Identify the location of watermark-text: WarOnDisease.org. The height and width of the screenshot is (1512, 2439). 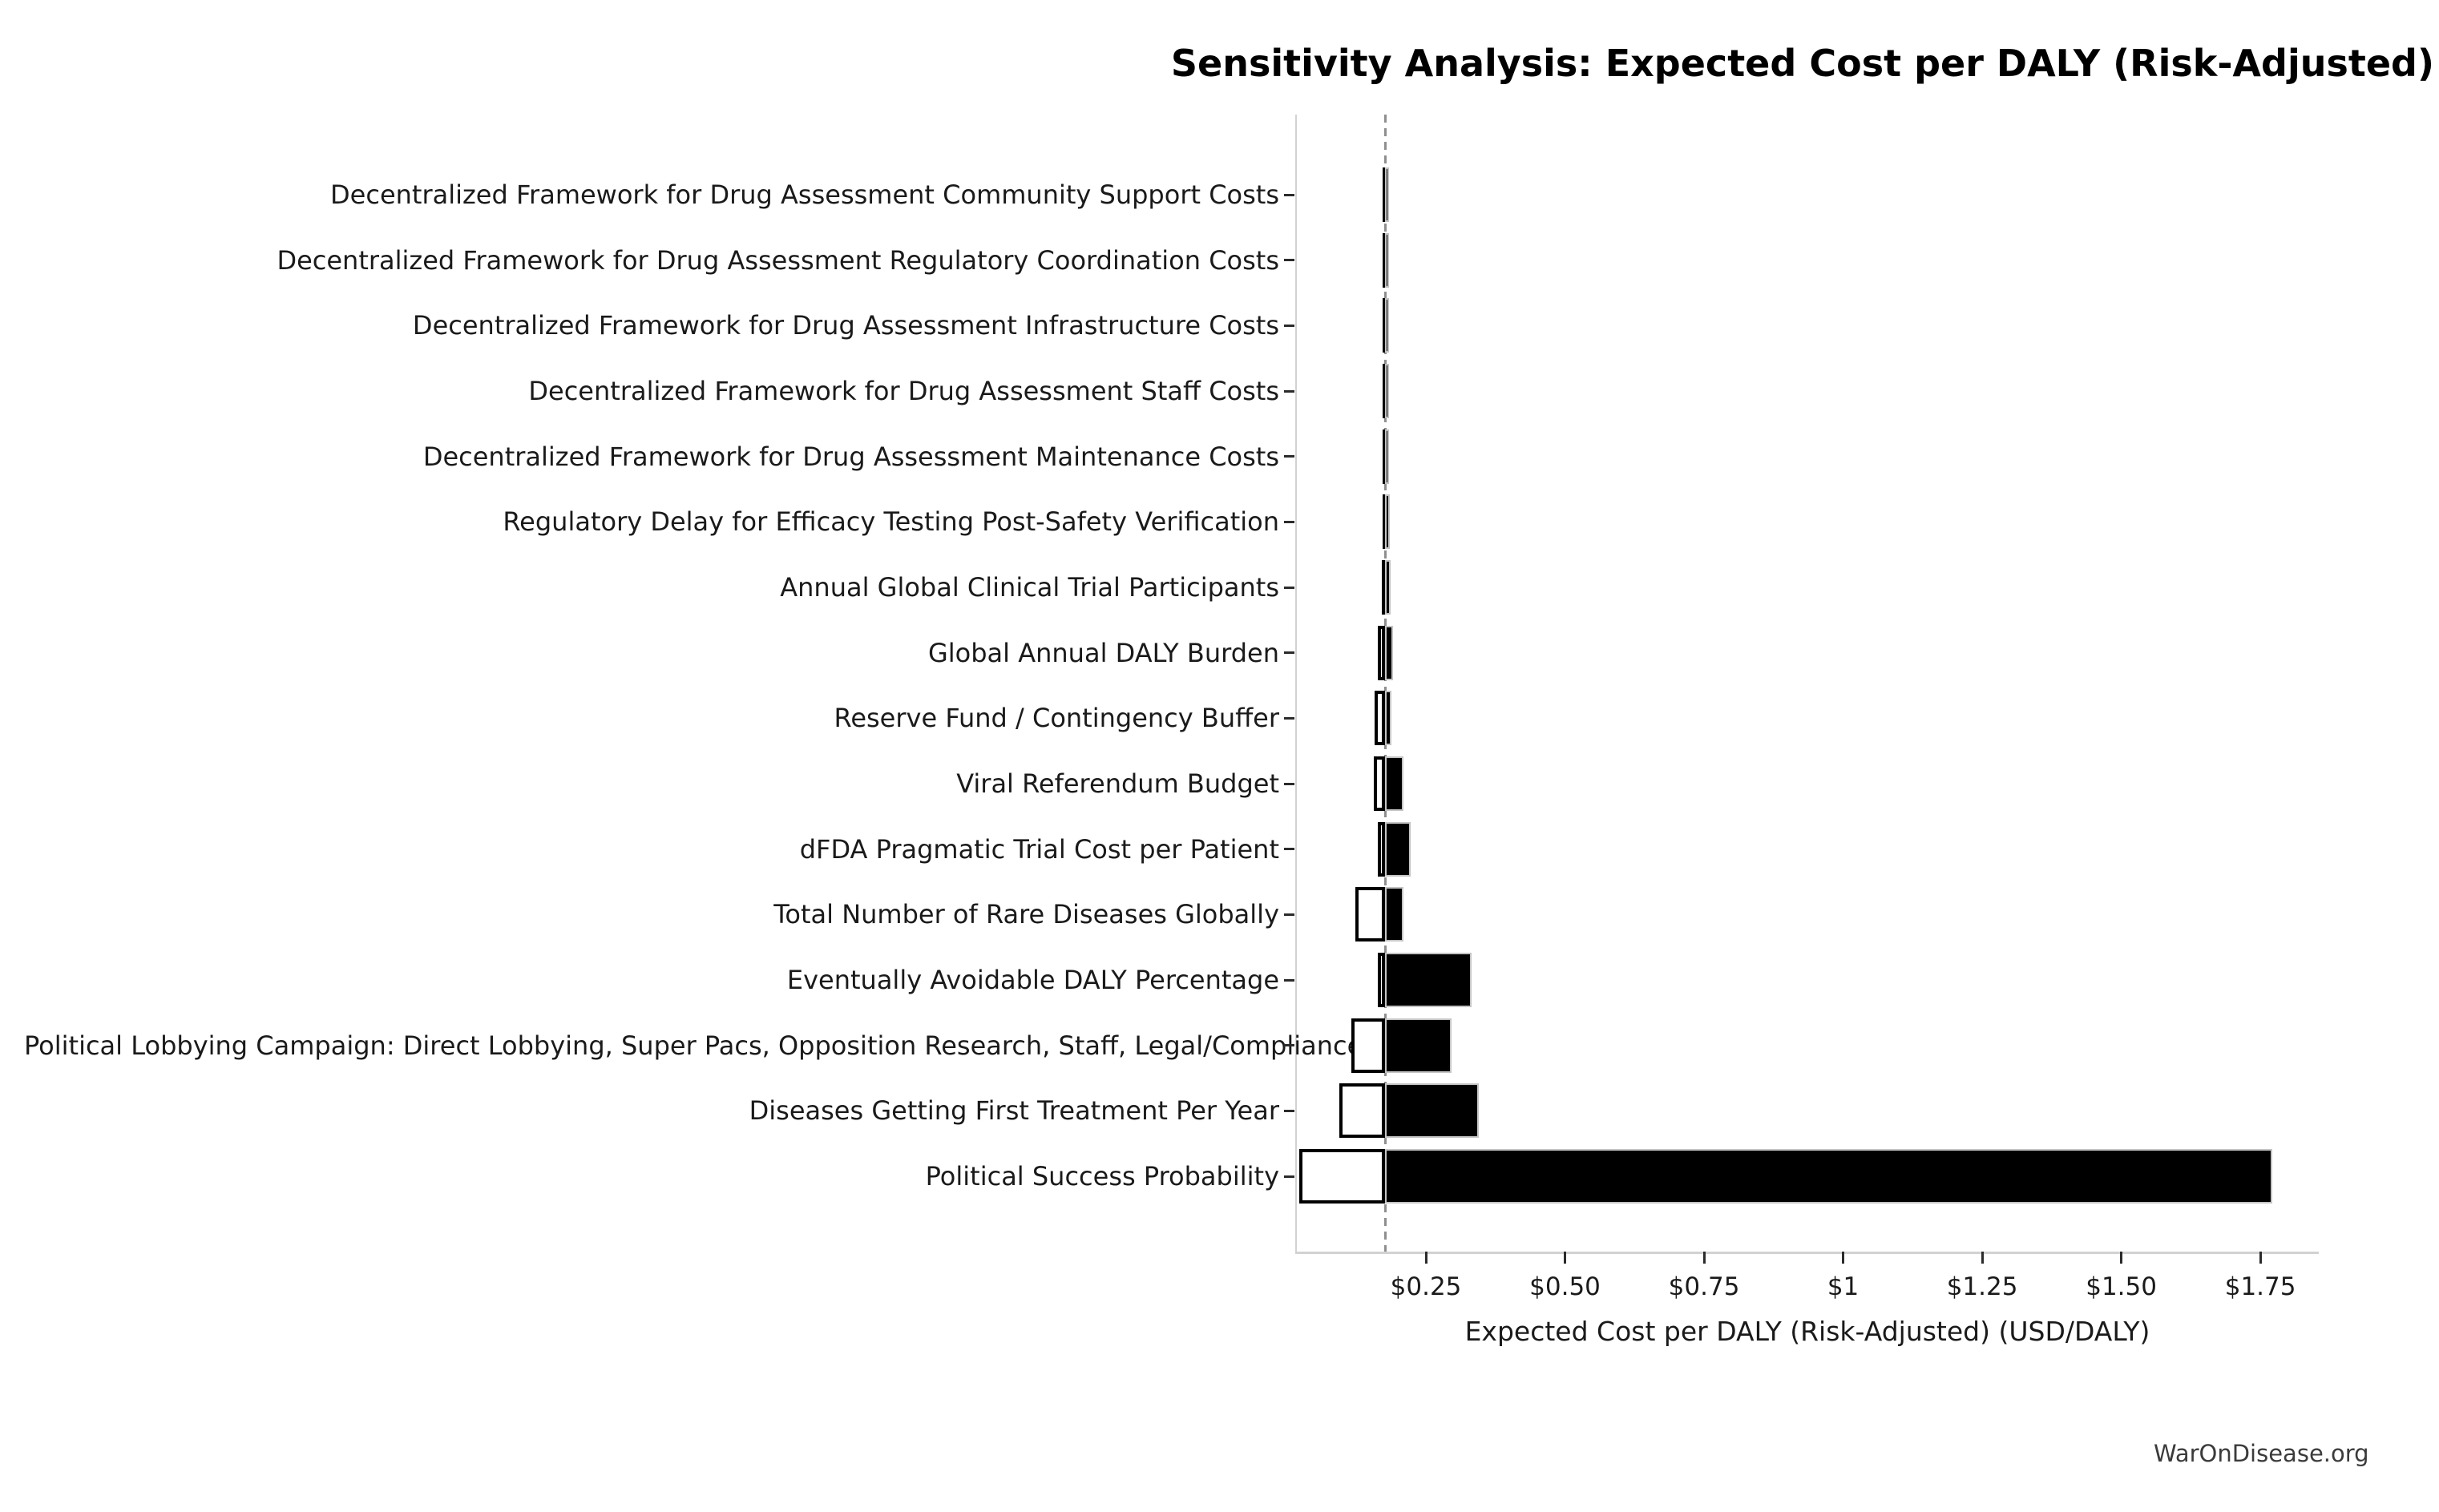
(2261, 1453).